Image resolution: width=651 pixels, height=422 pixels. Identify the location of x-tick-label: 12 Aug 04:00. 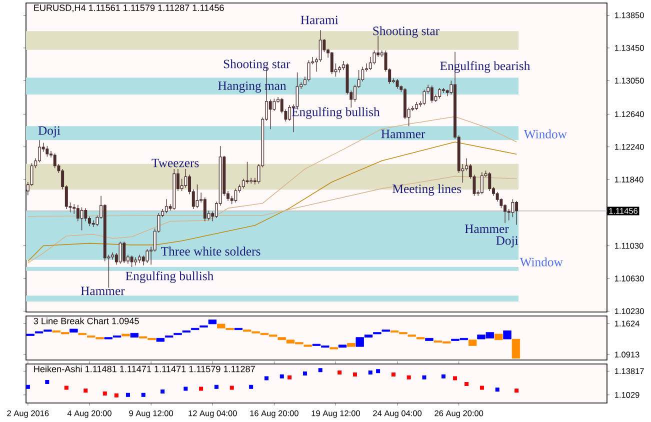
(212, 414).